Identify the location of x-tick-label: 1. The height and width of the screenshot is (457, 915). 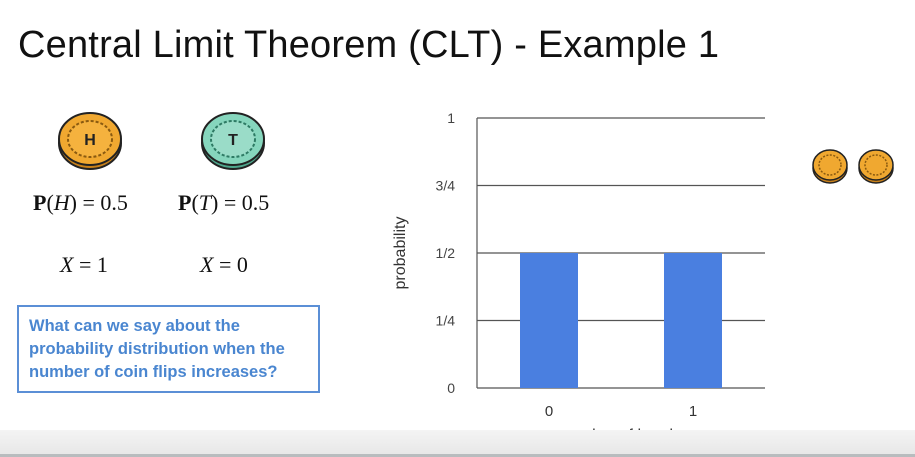
(693, 411).